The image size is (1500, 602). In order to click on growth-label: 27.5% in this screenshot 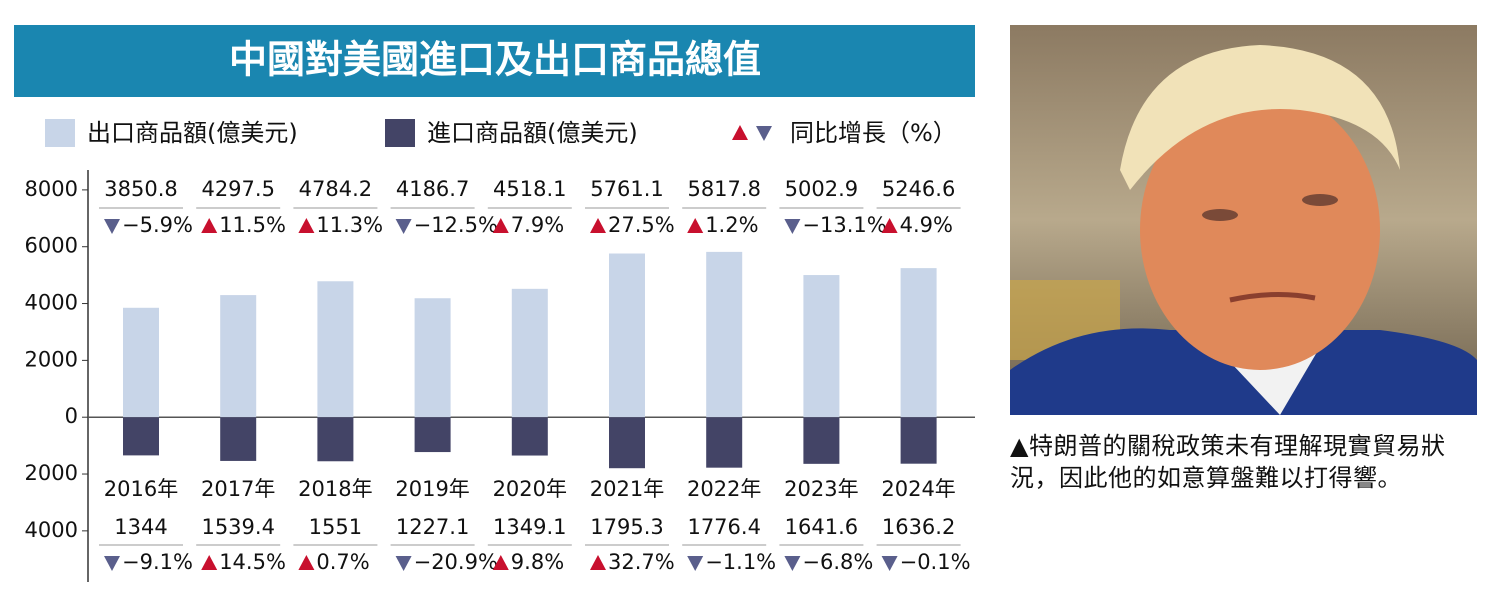, I will do `click(641, 225)`.